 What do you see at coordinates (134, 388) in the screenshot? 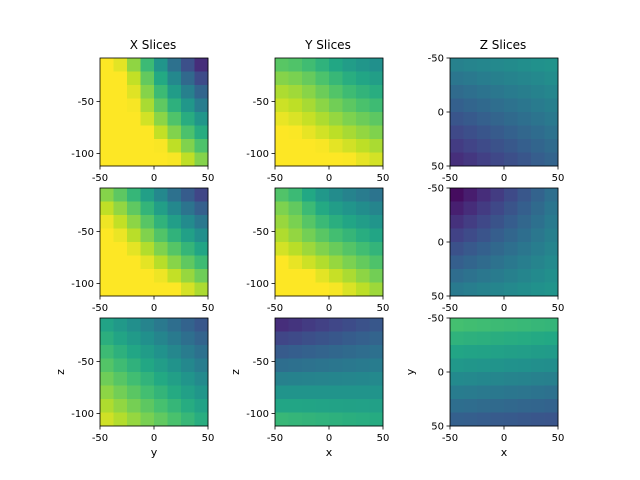
I see `heatmap-panel-r3c1: -50 0 50 -50 -100 y z` at bounding box center [134, 388].